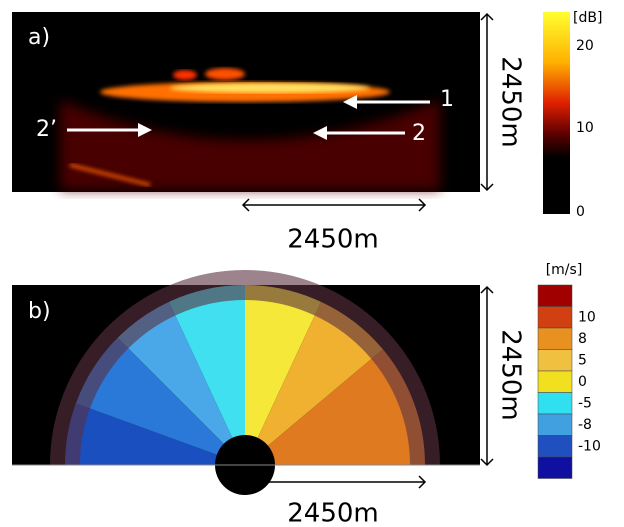  What do you see at coordinates (582, 339) in the screenshot?
I see `colorbar-tick: 8` at bounding box center [582, 339].